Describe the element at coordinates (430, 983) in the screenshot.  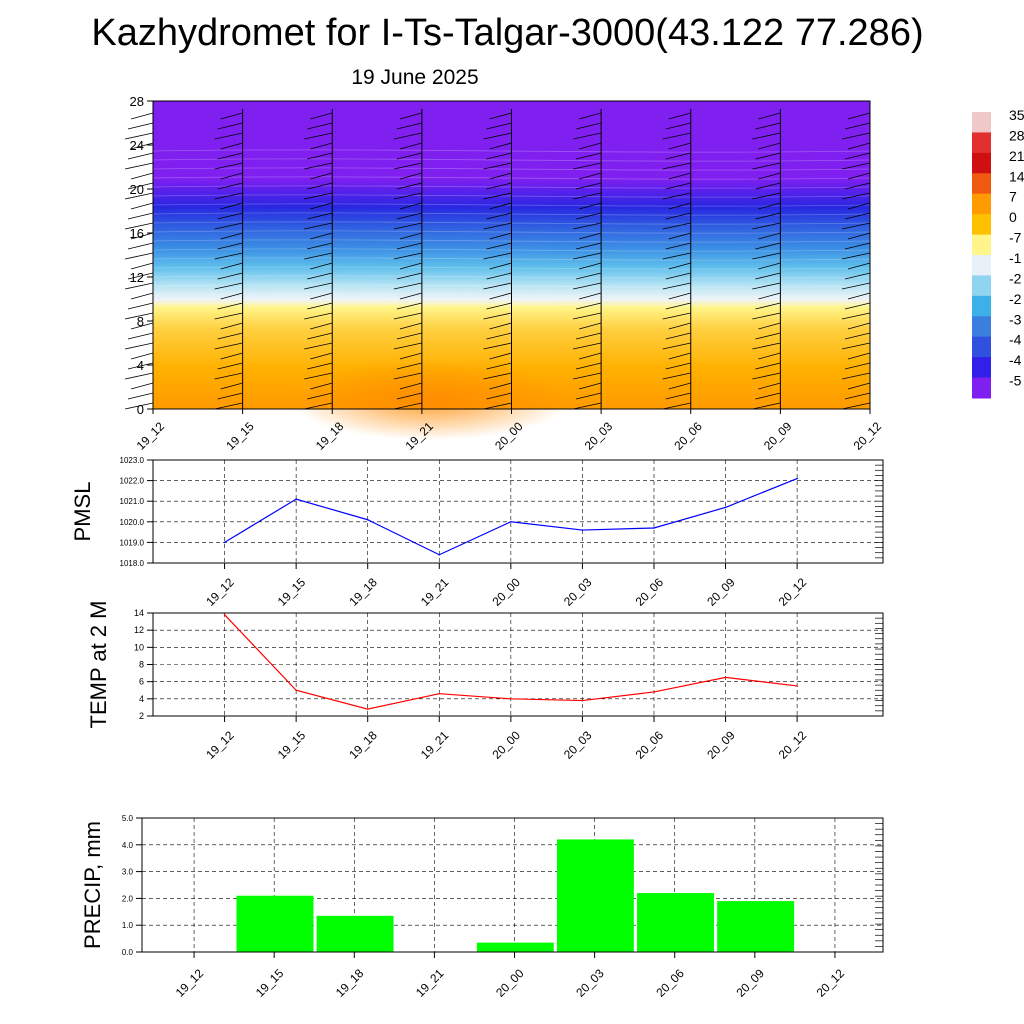
I see `x-tick-label: 19_21` at that location.